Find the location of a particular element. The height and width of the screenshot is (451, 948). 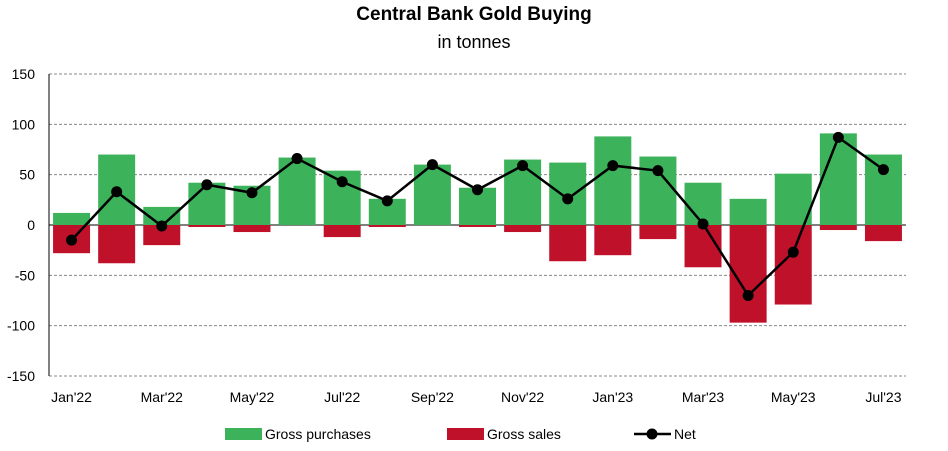

y-tick-label: -100 is located at coordinates (21, 326).